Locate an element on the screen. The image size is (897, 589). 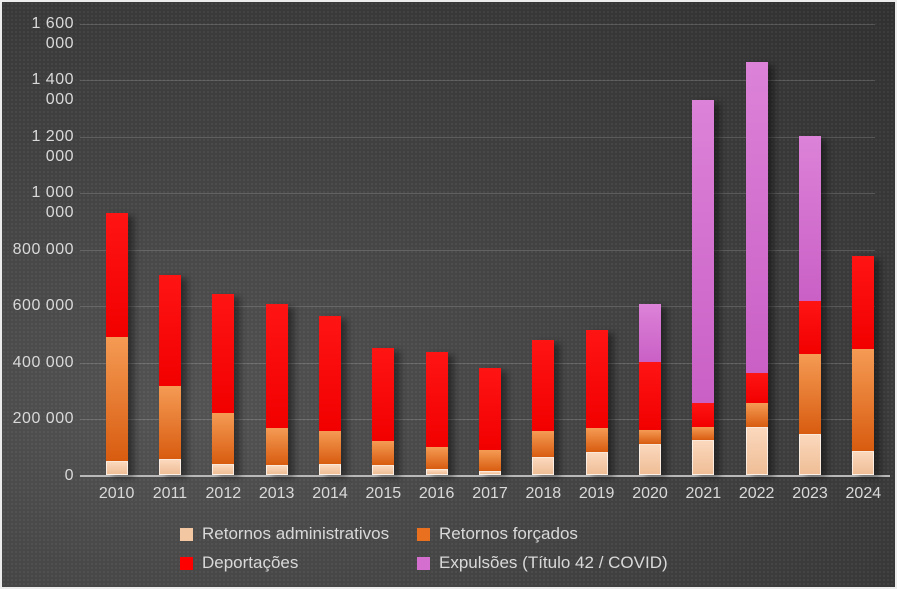
bar-segment-deportacoes-2019 is located at coordinates (596, 379).